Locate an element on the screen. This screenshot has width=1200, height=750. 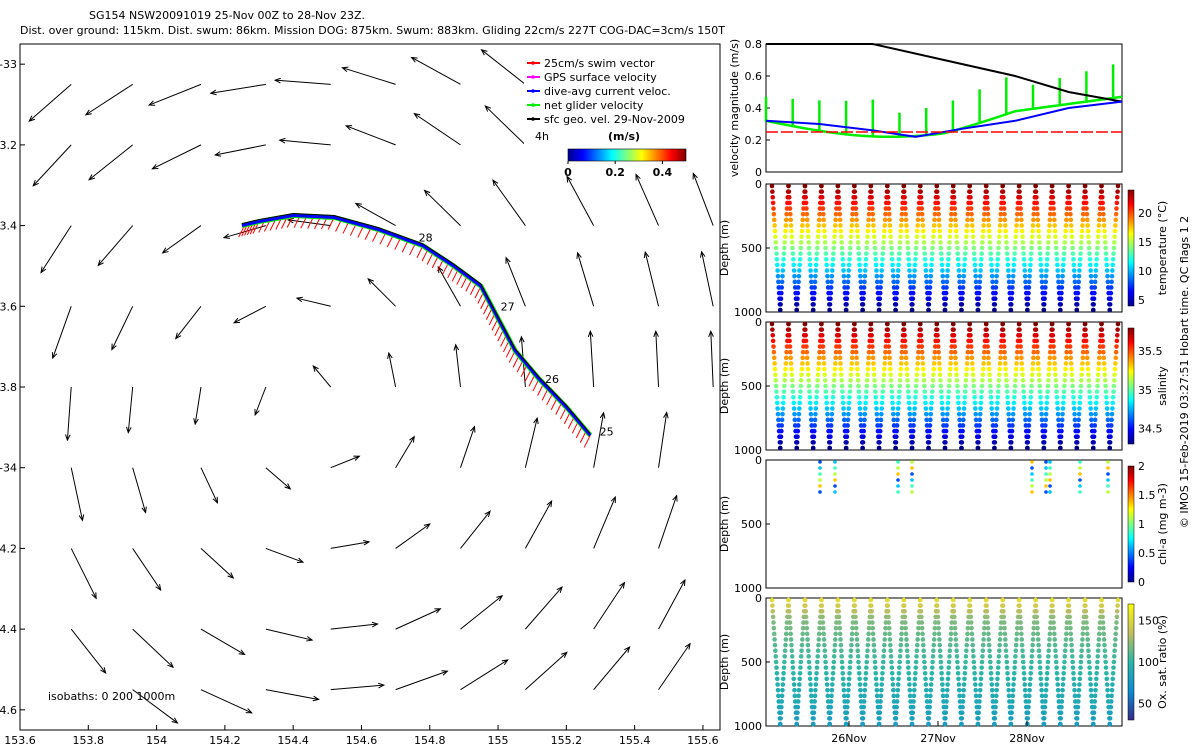
profile-ytick-label: 0 is located at coordinates (758, 184).